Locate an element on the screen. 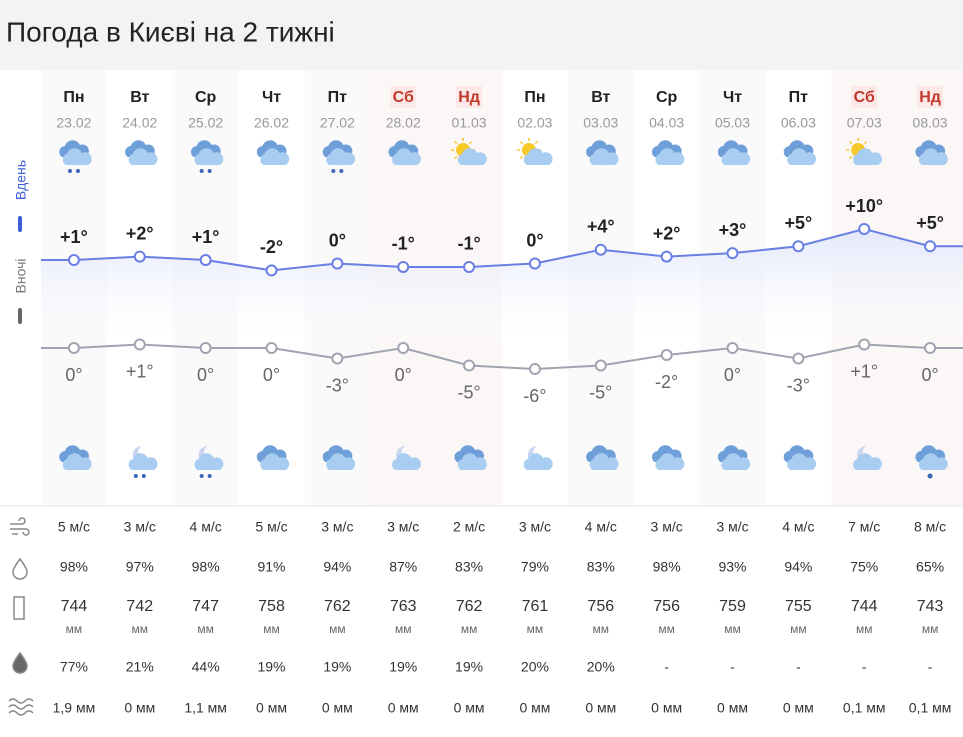 The width and height of the screenshot is (963, 737). pressure: 756 is located at coordinates (666, 606).